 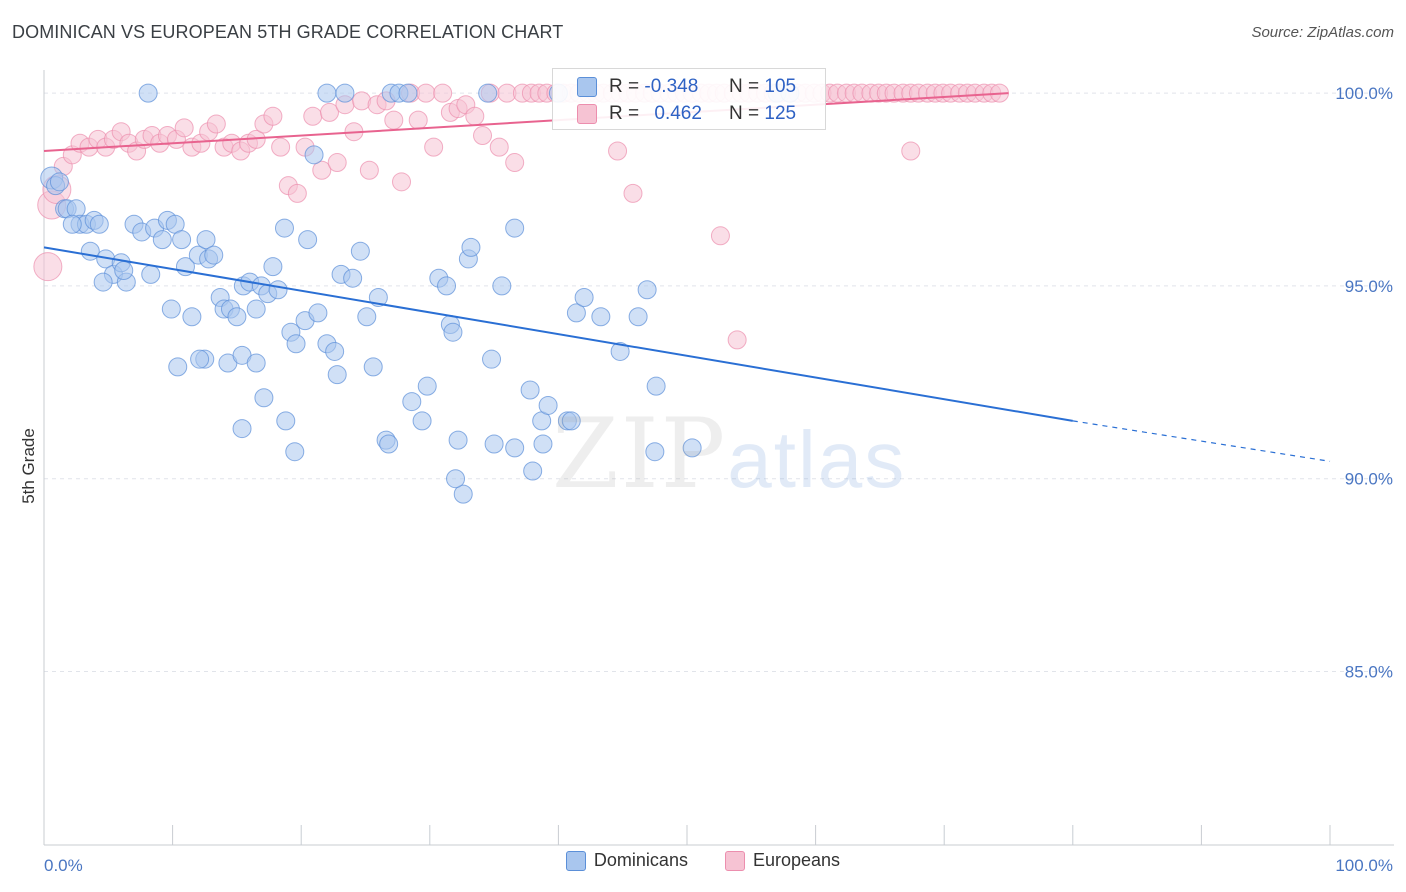 What do you see at coordinates (1201, 441) in the screenshot?
I see `dominican-trendline-extension` at bounding box center [1201, 441].